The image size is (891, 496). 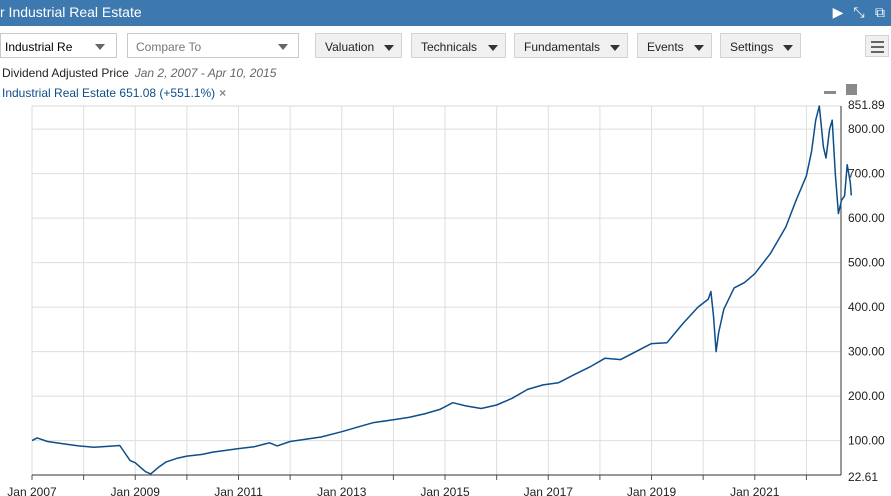 I want to click on symbol-value: Industrial Re, so click(x=39, y=47).